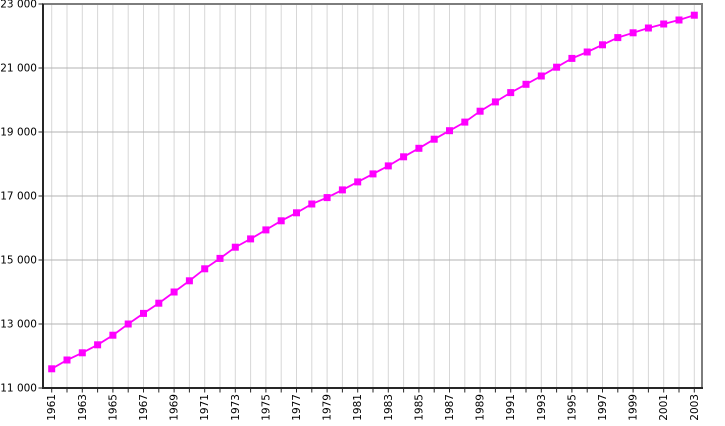 Image resolution: width=725 pixels, height=426 pixels. What do you see at coordinates (450, 407) in the screenshot?
I see `x-axis-label: 1987` at bounding box center [450, 407].